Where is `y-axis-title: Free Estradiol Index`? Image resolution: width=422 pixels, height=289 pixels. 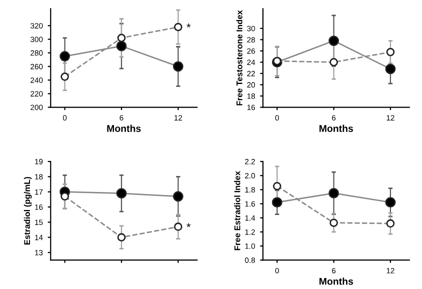 y-axis-title: Free Estradiol Index is located at coordinates (237, 210).